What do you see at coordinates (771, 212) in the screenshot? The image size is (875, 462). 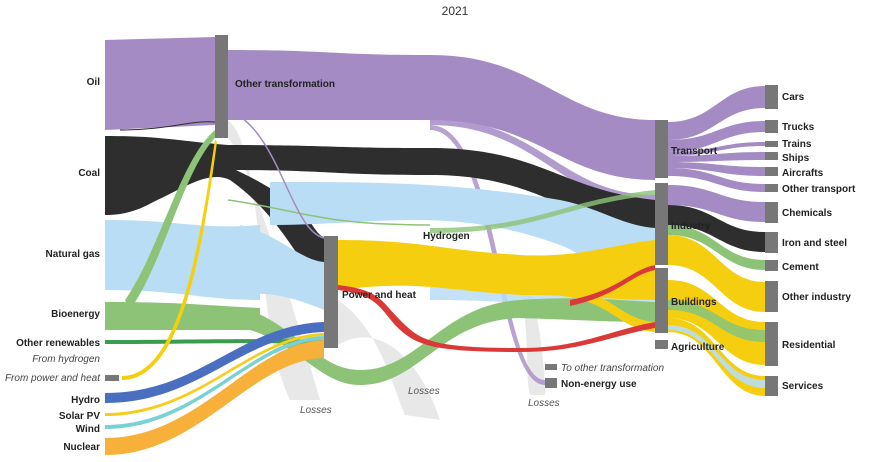 I see `node-chemicals` at bounding box center [771, 212].